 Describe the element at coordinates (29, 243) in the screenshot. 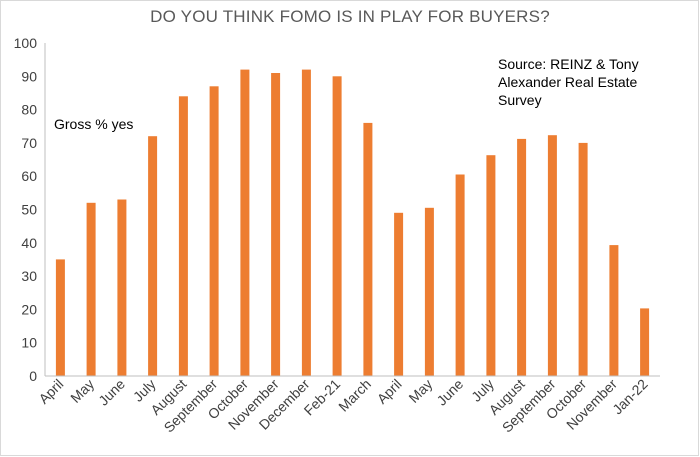

I see `y-tick-label: 40` at that location.